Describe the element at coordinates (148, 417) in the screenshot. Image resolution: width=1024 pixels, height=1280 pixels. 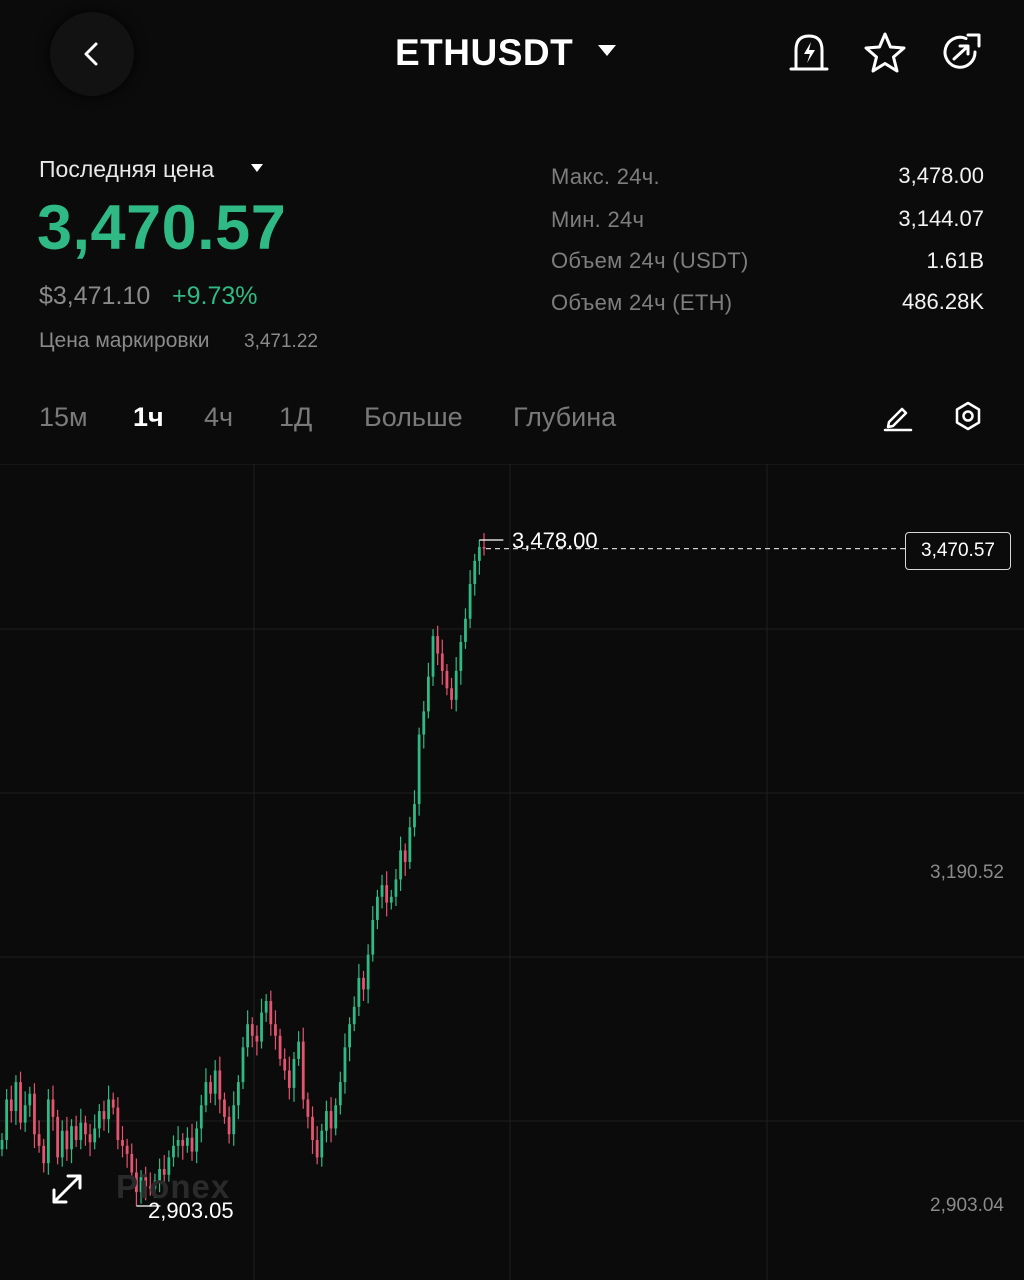
I see `tab-1h: 1ч` at that location.